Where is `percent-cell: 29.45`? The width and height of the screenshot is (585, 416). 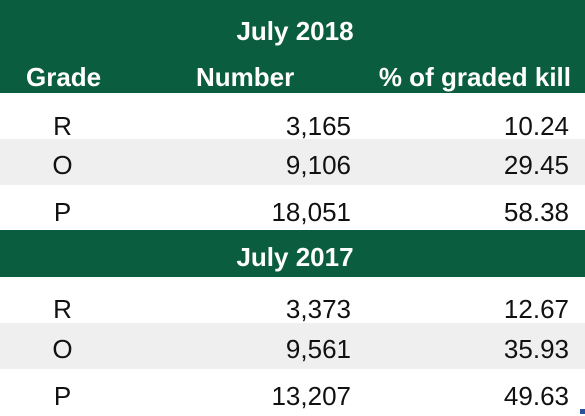 percent-cell: 29.45 is located at coordinates (536, 165).